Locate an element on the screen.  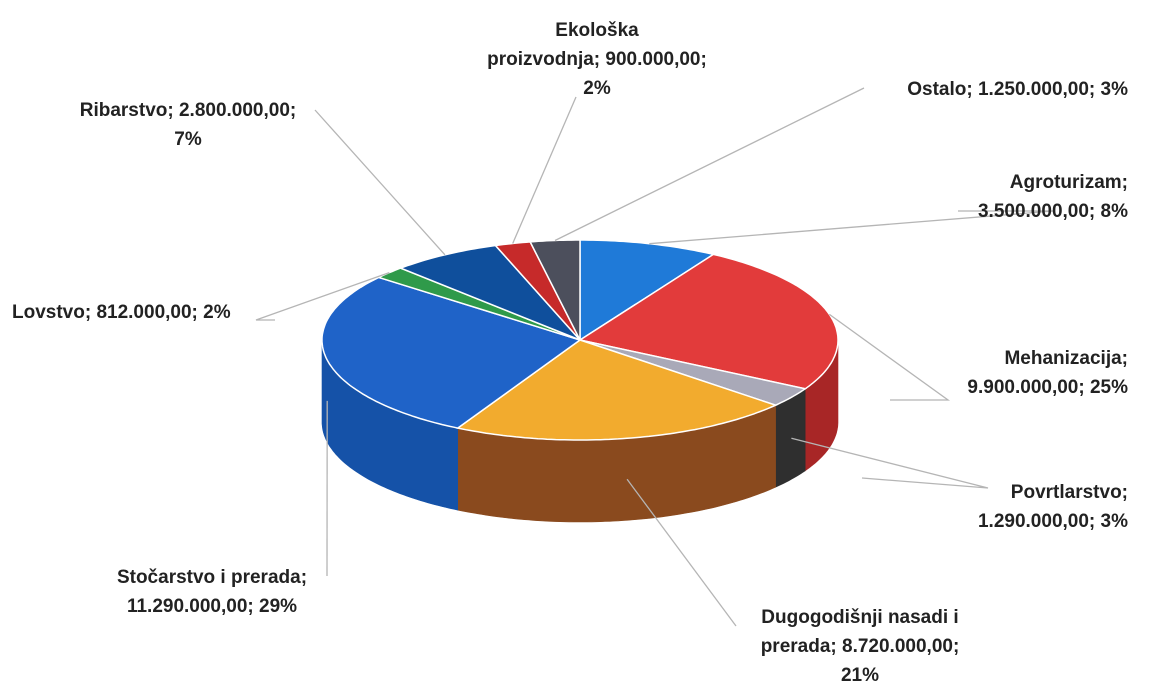
slice-ribarstvo is located at coordinates (489, 292).